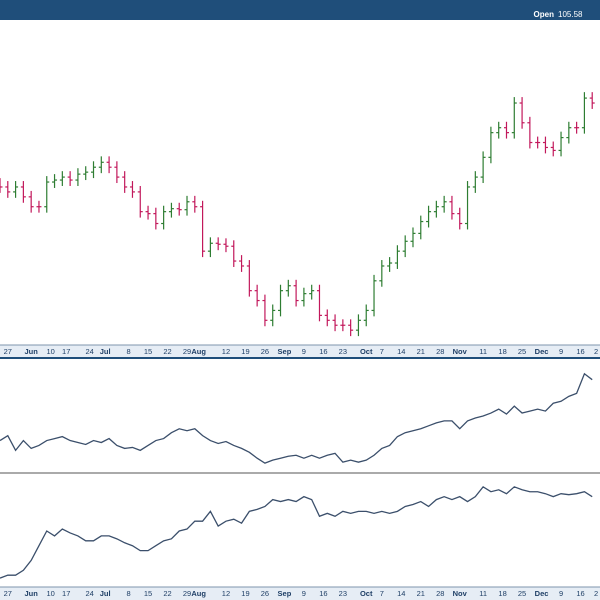 The image size is (600, 600). What do you see at coordinates (570, 14) in the screenshot?
I see `open-value: 105.58` at bounding box center [570, 14].